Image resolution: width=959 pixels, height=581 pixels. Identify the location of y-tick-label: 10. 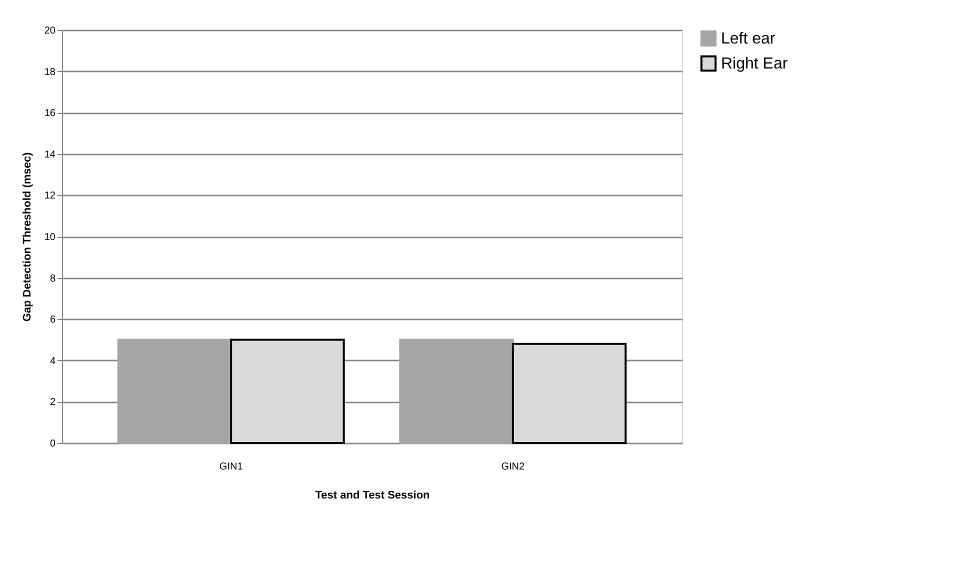
(50, 237).